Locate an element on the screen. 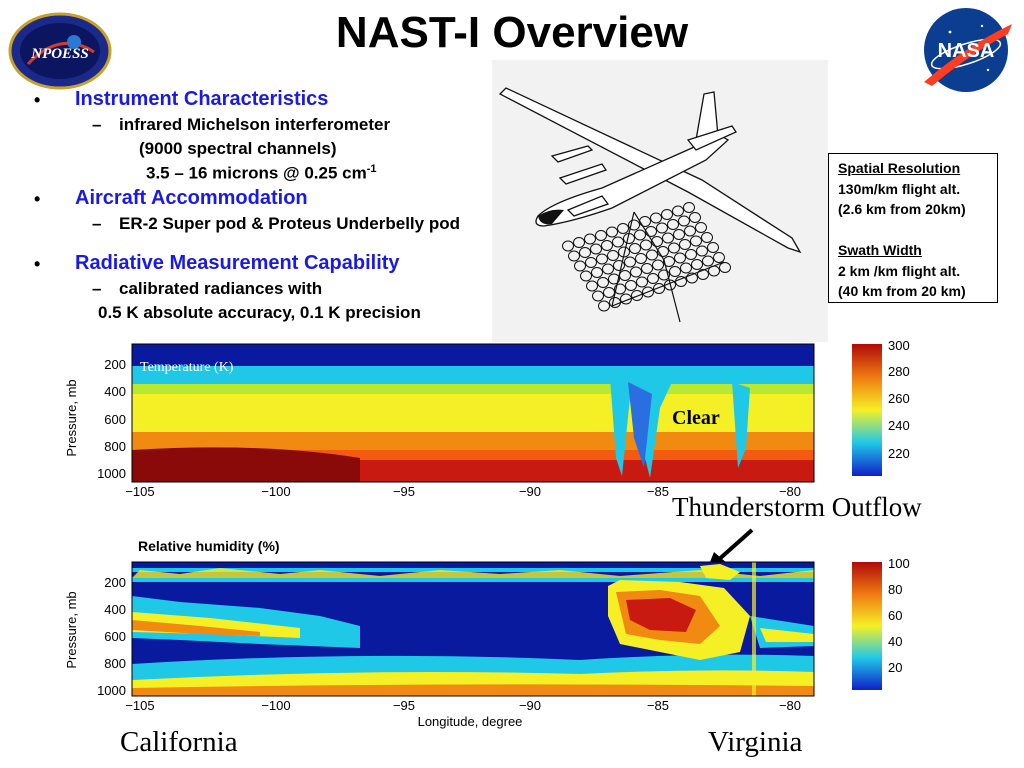 The height and width of the screenshot is (768, 1024). temp-pressure-tick: 1000 is located at coordinates (111, 473).